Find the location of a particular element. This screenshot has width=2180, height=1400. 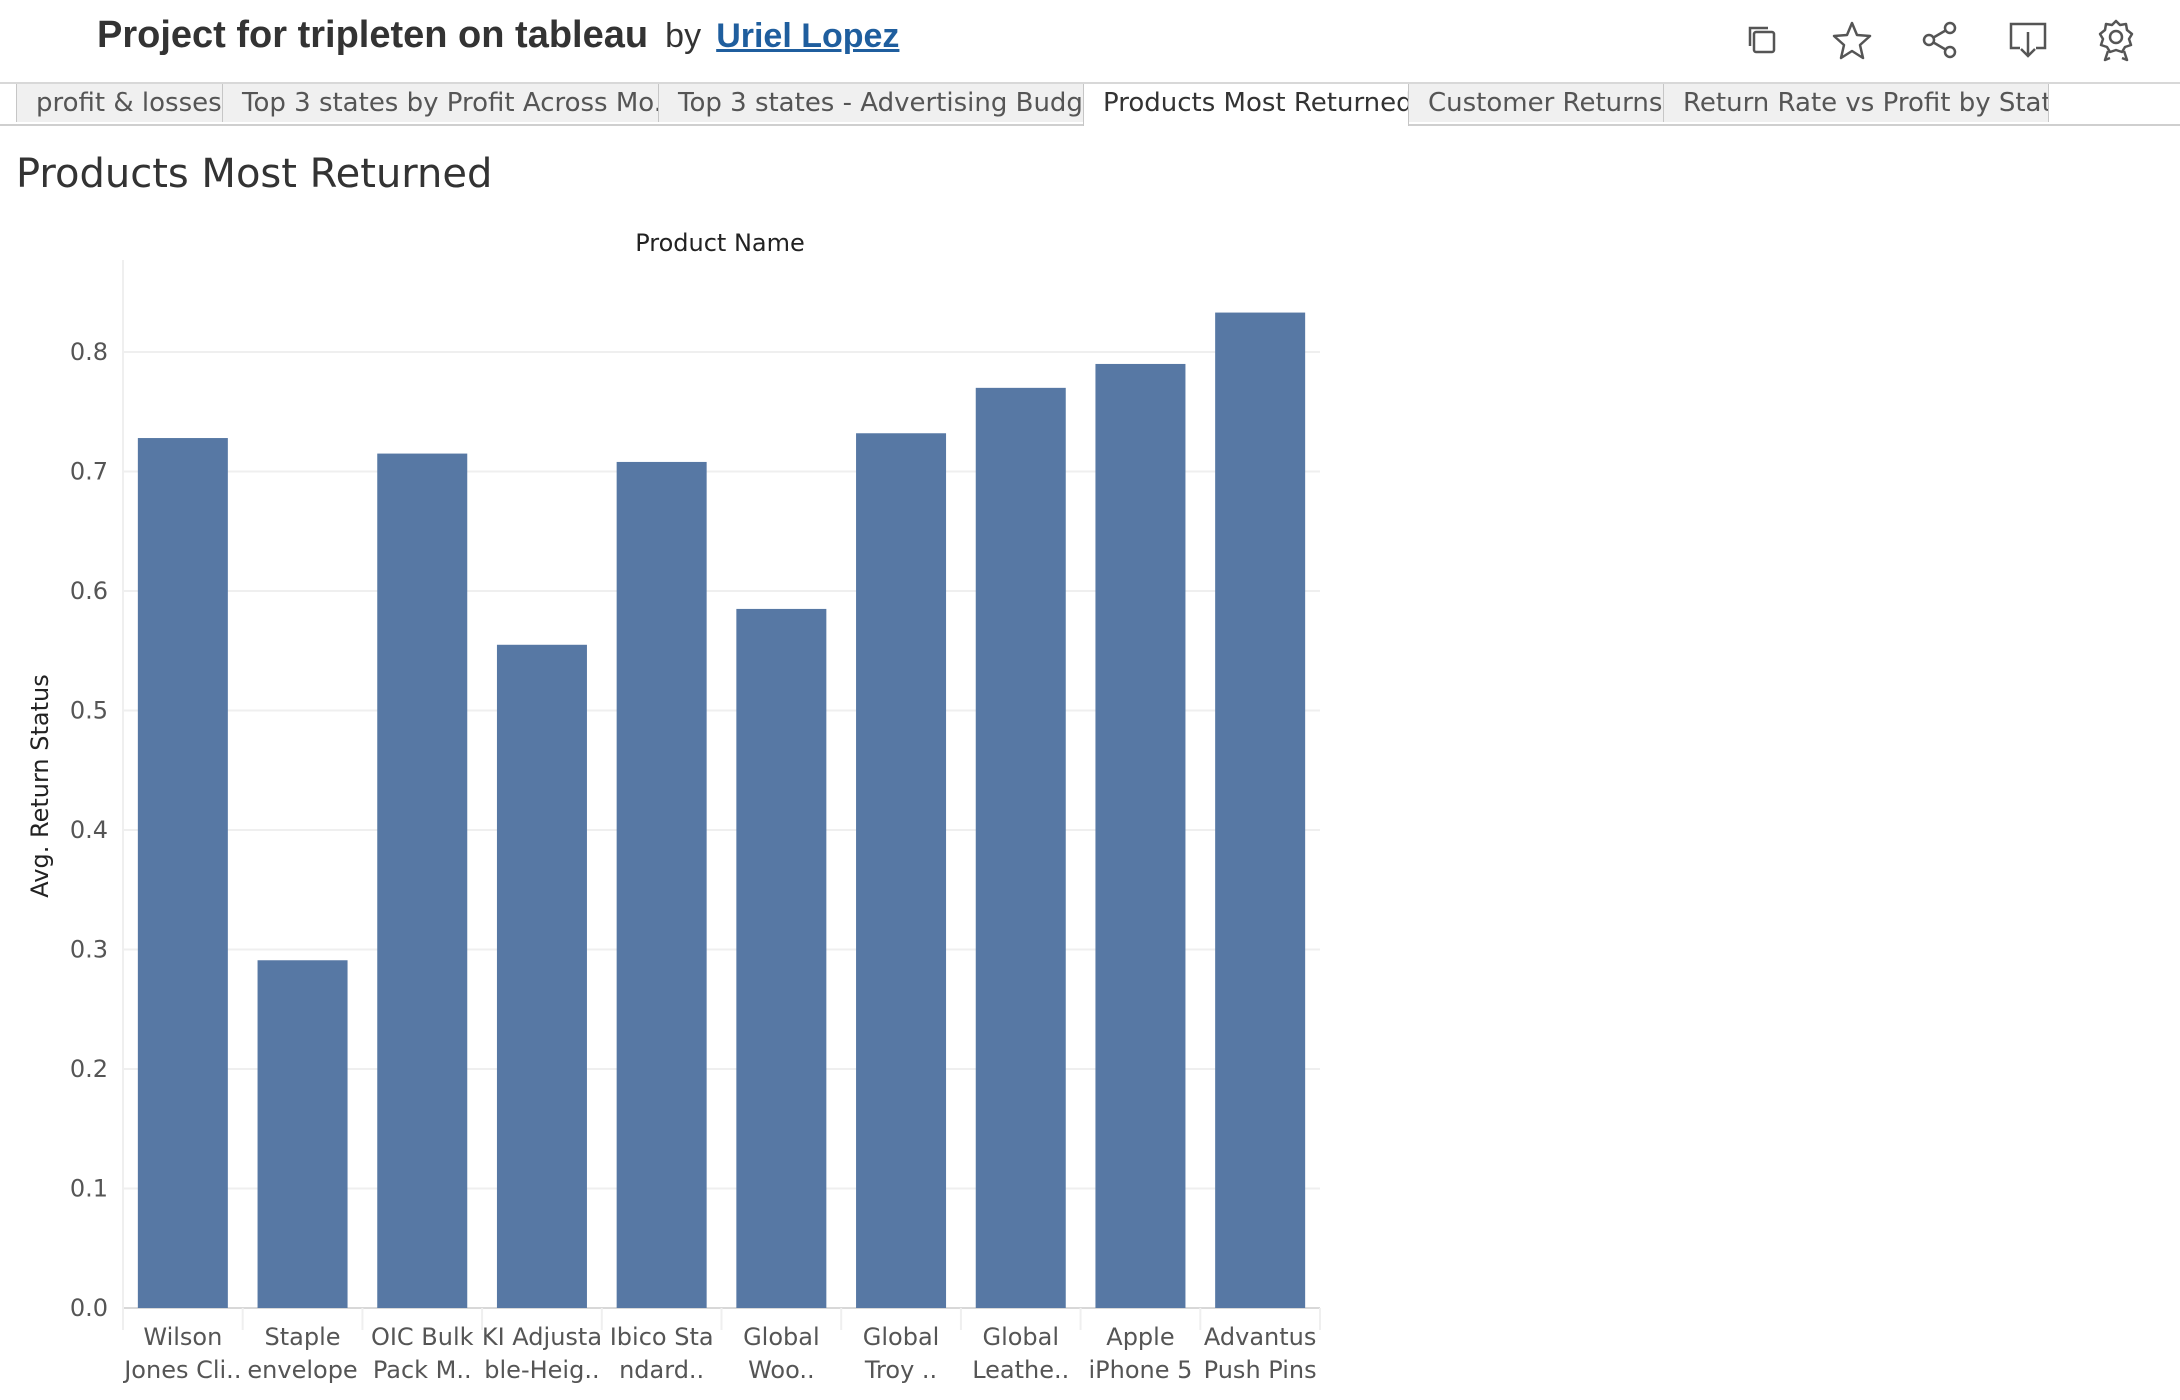

x-axis-title: Product Name is located at coordinates (720, 243).